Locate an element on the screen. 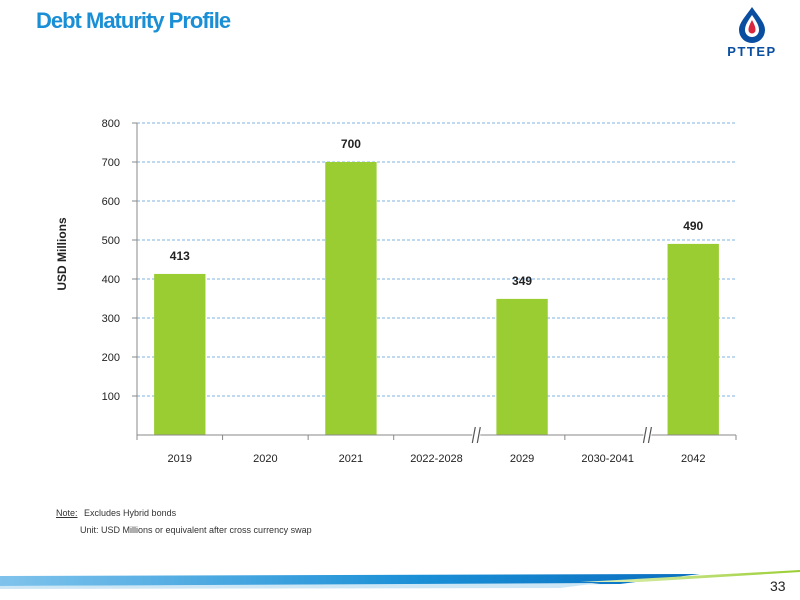  x-tick-label: 2021 is located at coordinates (351, 459).